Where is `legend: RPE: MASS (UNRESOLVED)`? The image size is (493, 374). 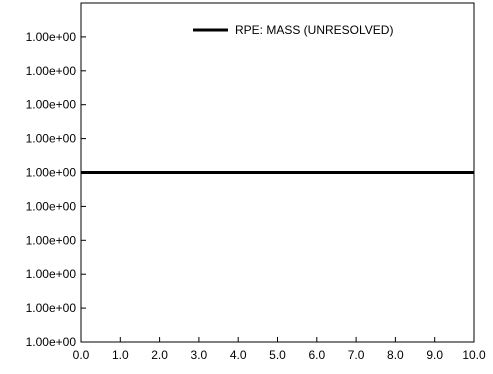
legend: RPE: MASS (UNRESOLVED) is located at coordinates (293, 30).